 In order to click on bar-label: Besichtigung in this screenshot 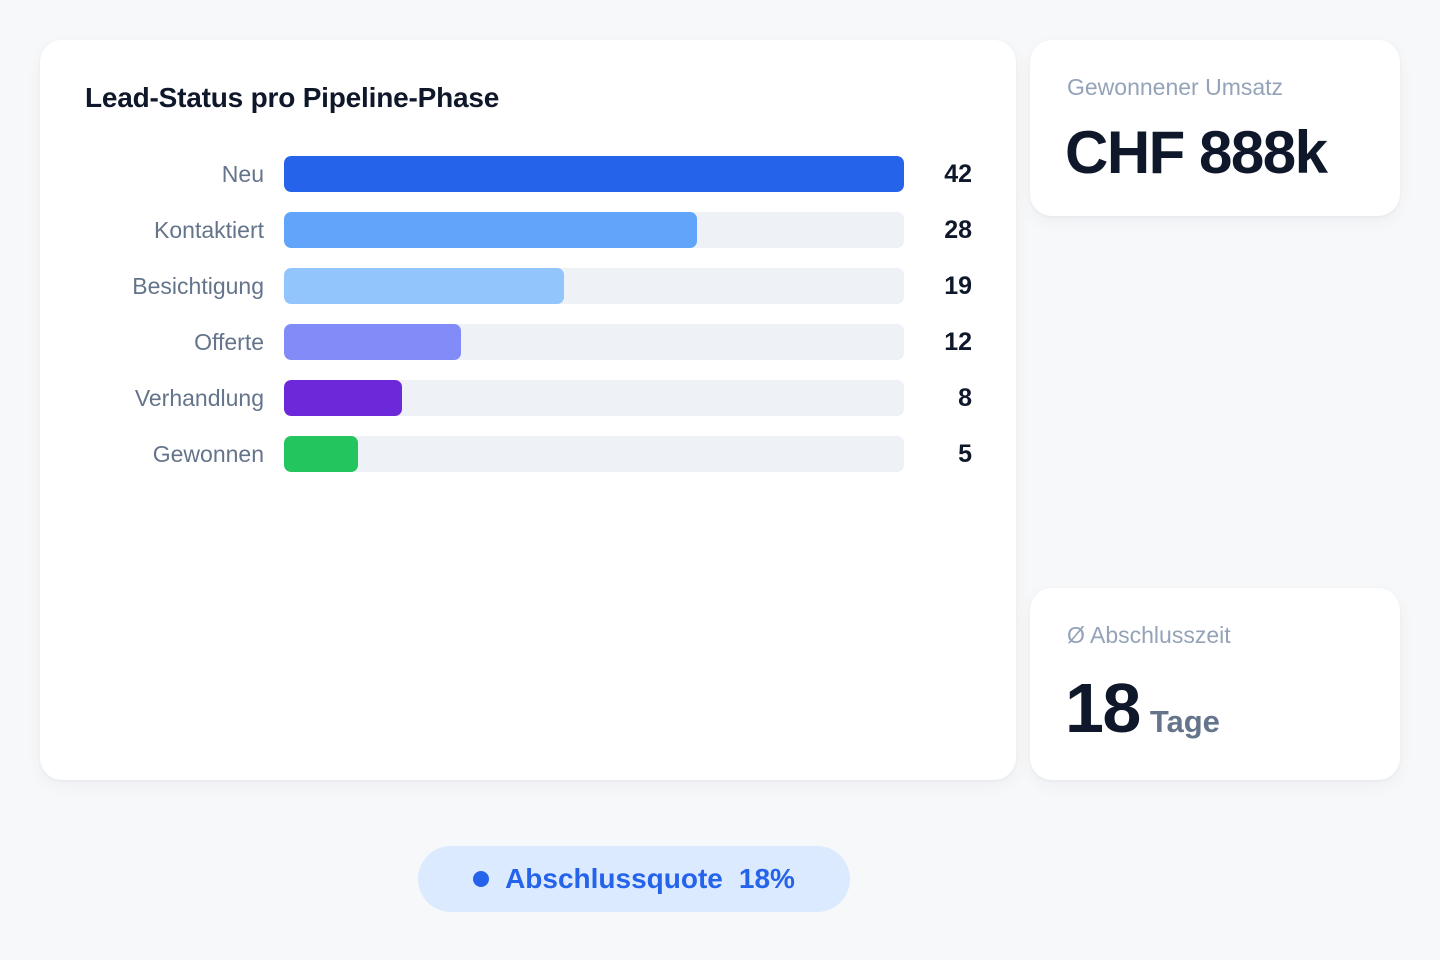, I will do `click(198, 286)`.